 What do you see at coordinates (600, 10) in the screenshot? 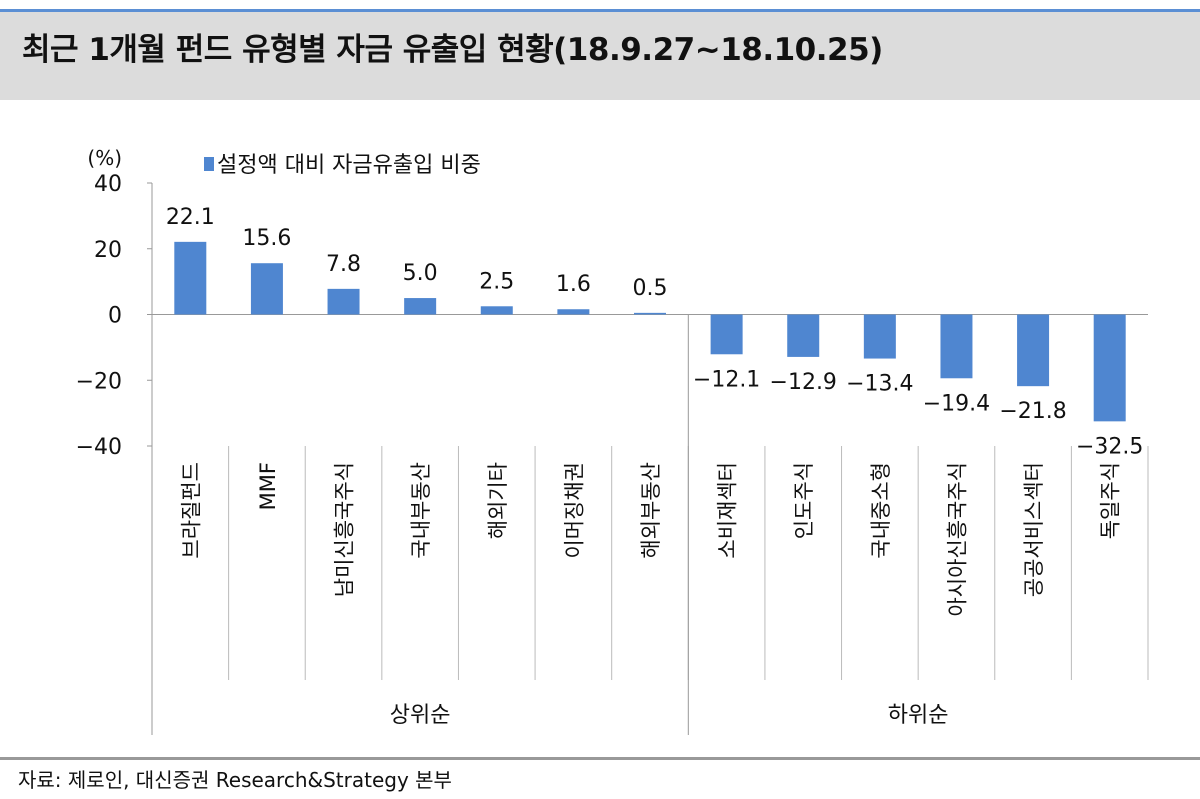
I see `title-accent-line` at bounding box center [600, 10].